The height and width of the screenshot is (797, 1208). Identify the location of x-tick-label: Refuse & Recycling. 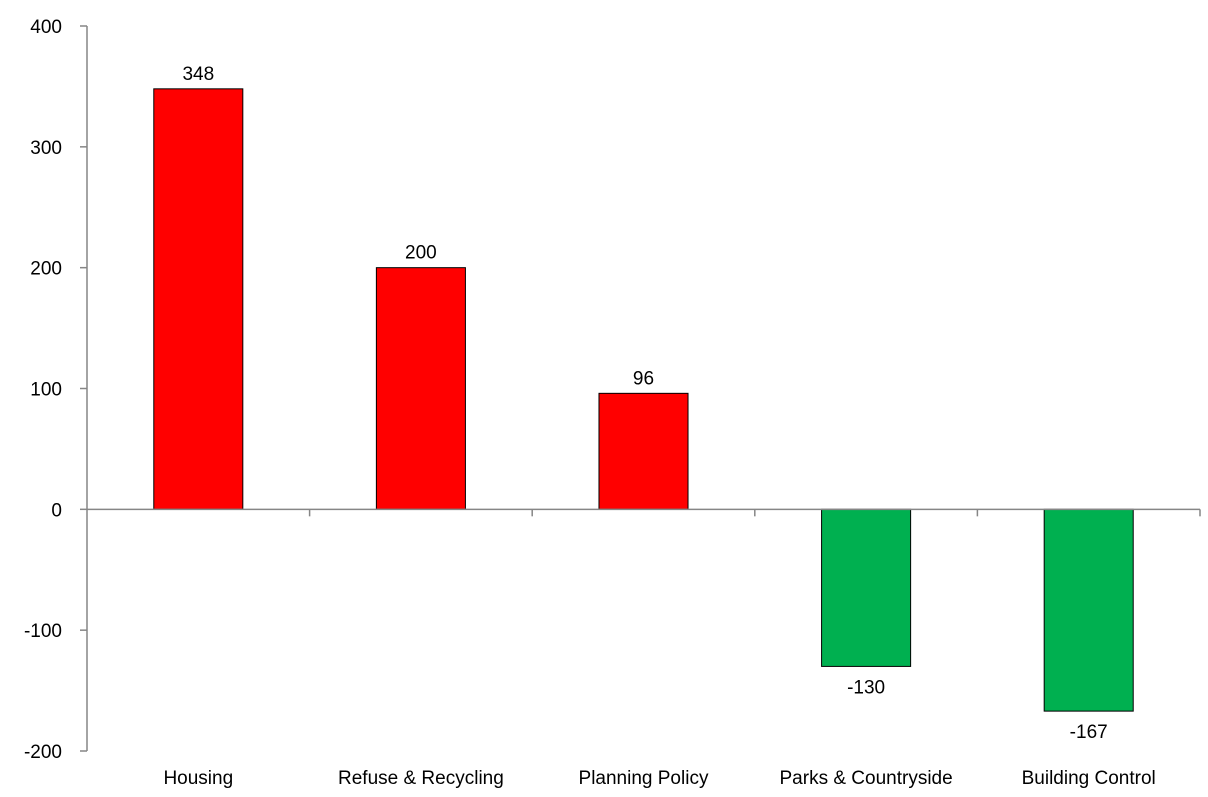
(421, 778).